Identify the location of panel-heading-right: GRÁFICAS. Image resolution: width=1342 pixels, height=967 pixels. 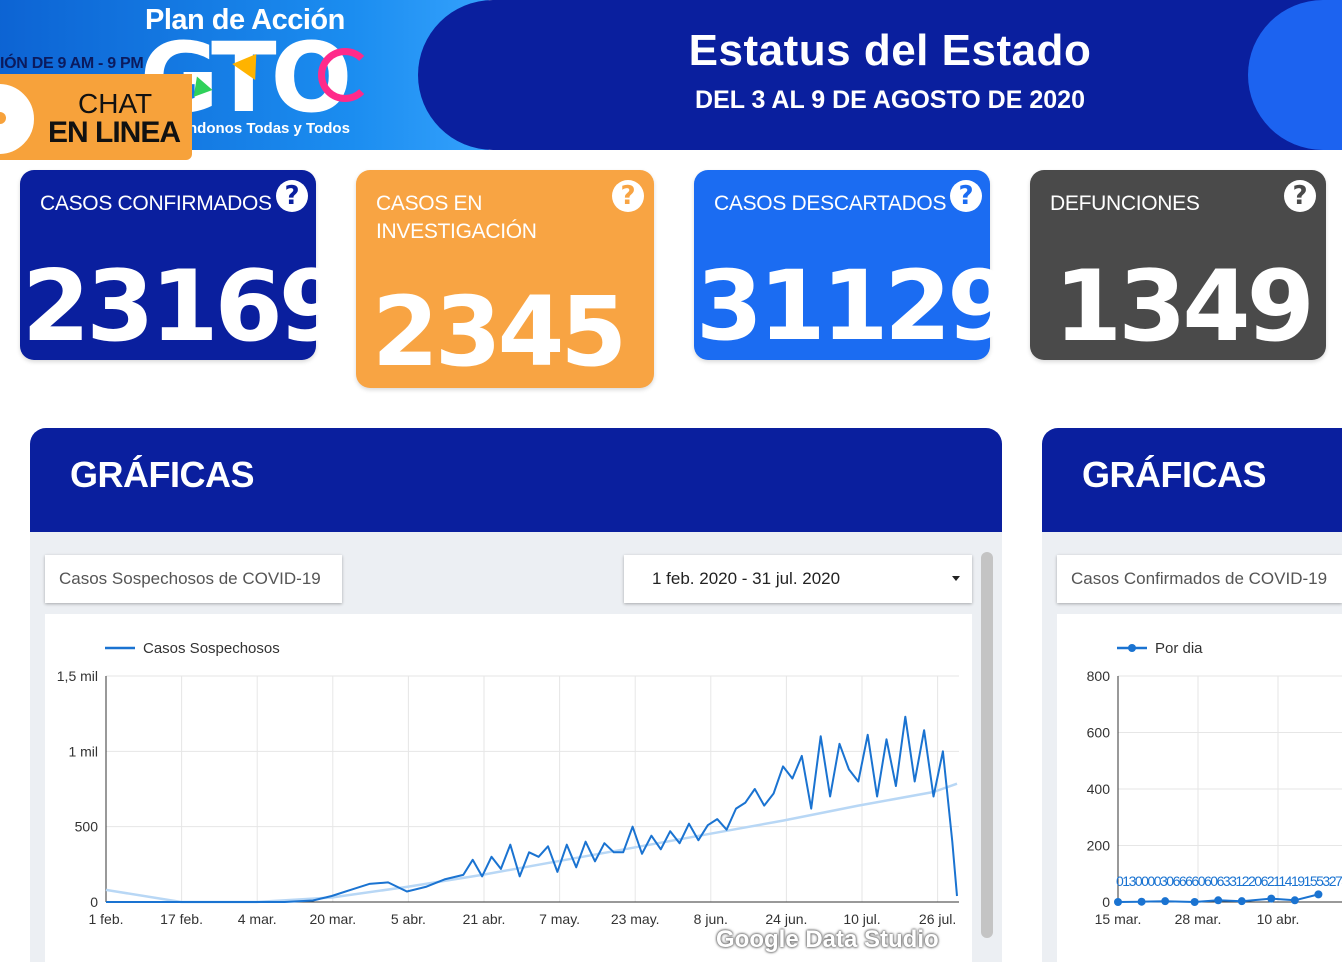
(1192, 480).